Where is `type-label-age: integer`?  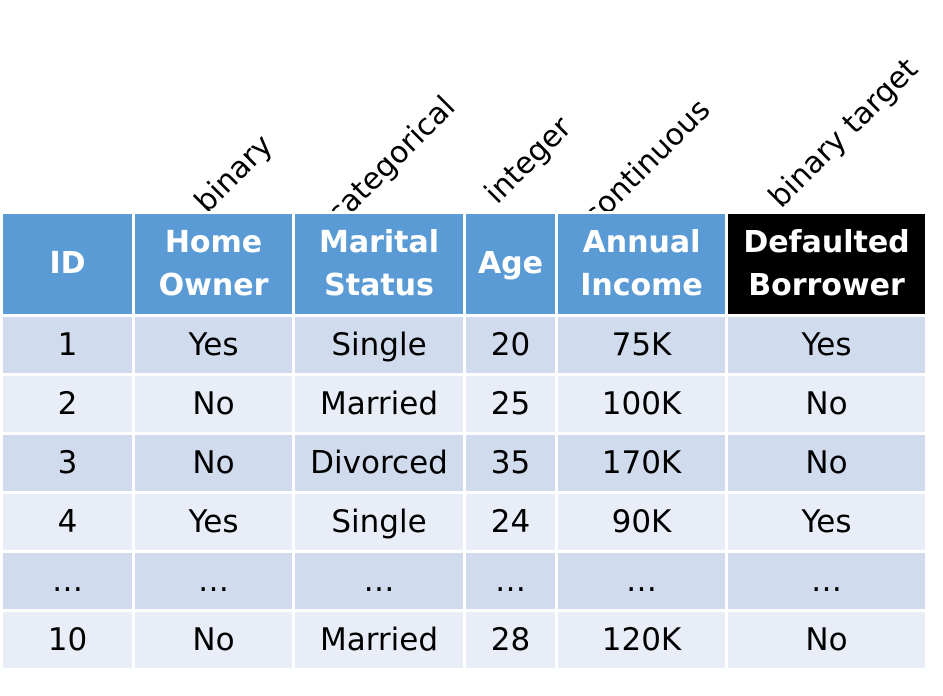 type-label-age: integer is located at coordinates (528, 160).